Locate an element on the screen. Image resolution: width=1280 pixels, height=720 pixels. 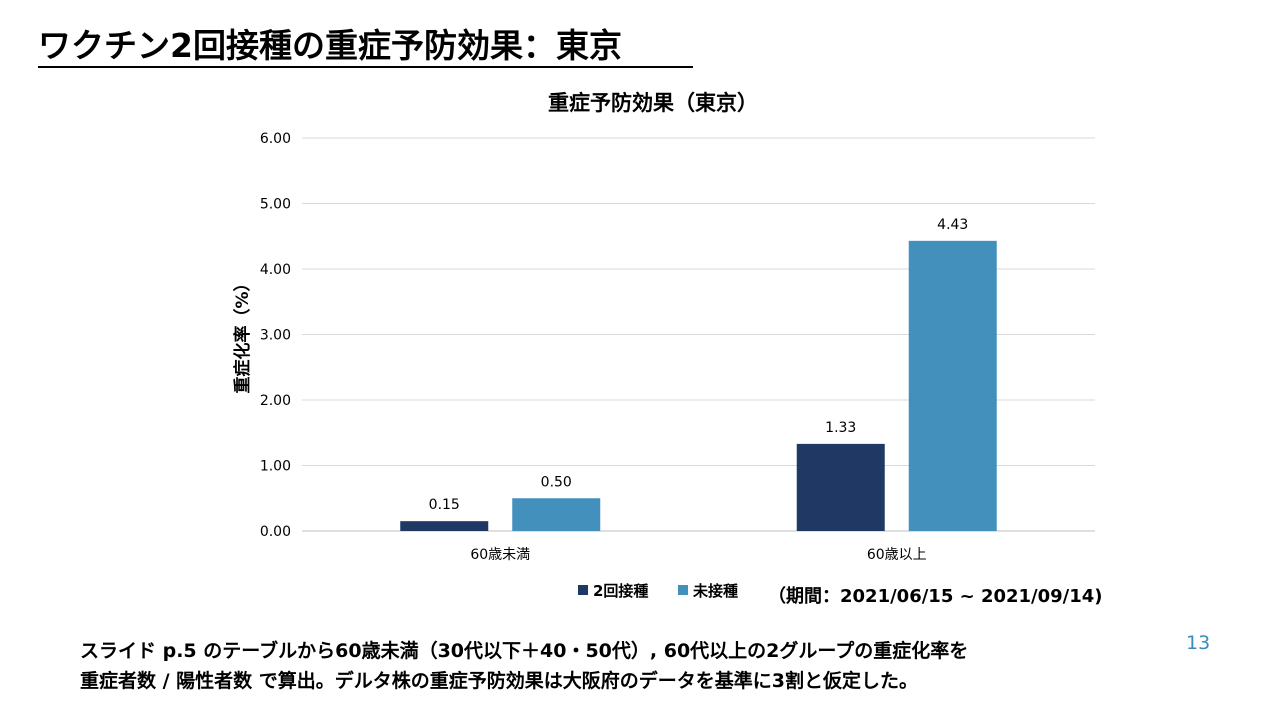
y-tick-label: 4.00 is located at coordinates (275, 270).